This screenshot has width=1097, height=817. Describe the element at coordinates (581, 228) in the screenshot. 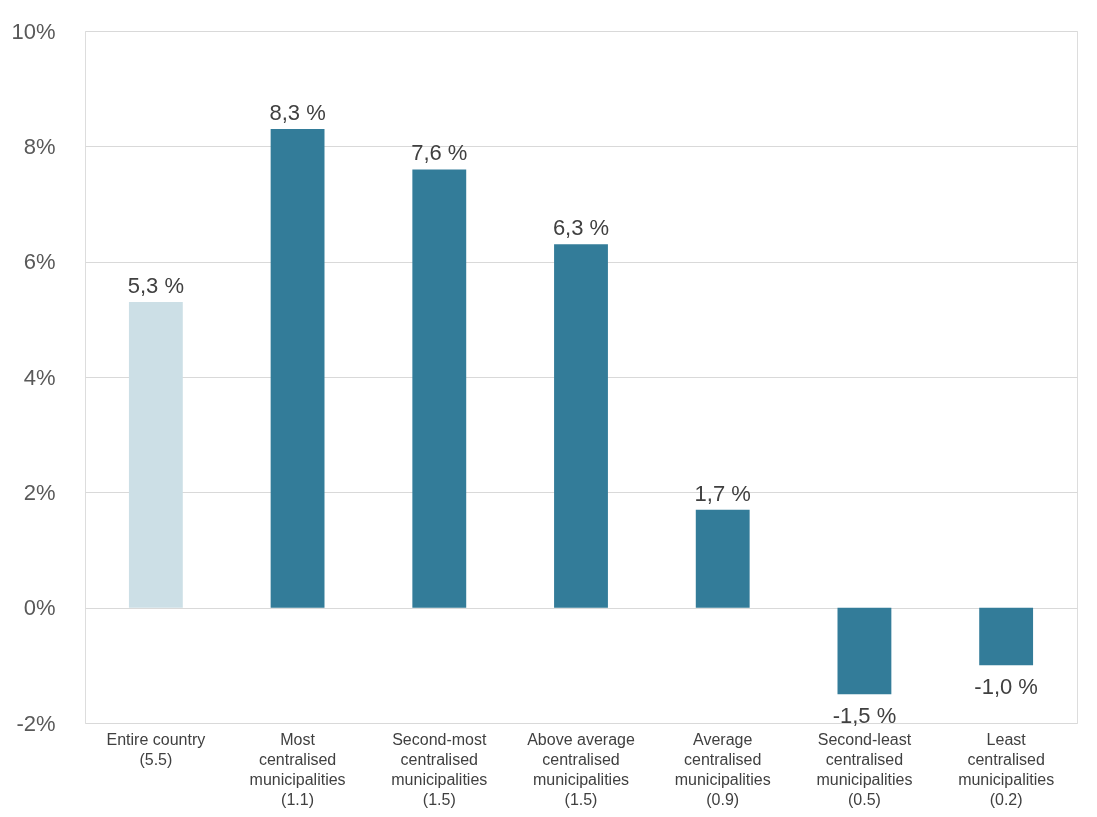

I see `data-label: 6,3 %` at that location.